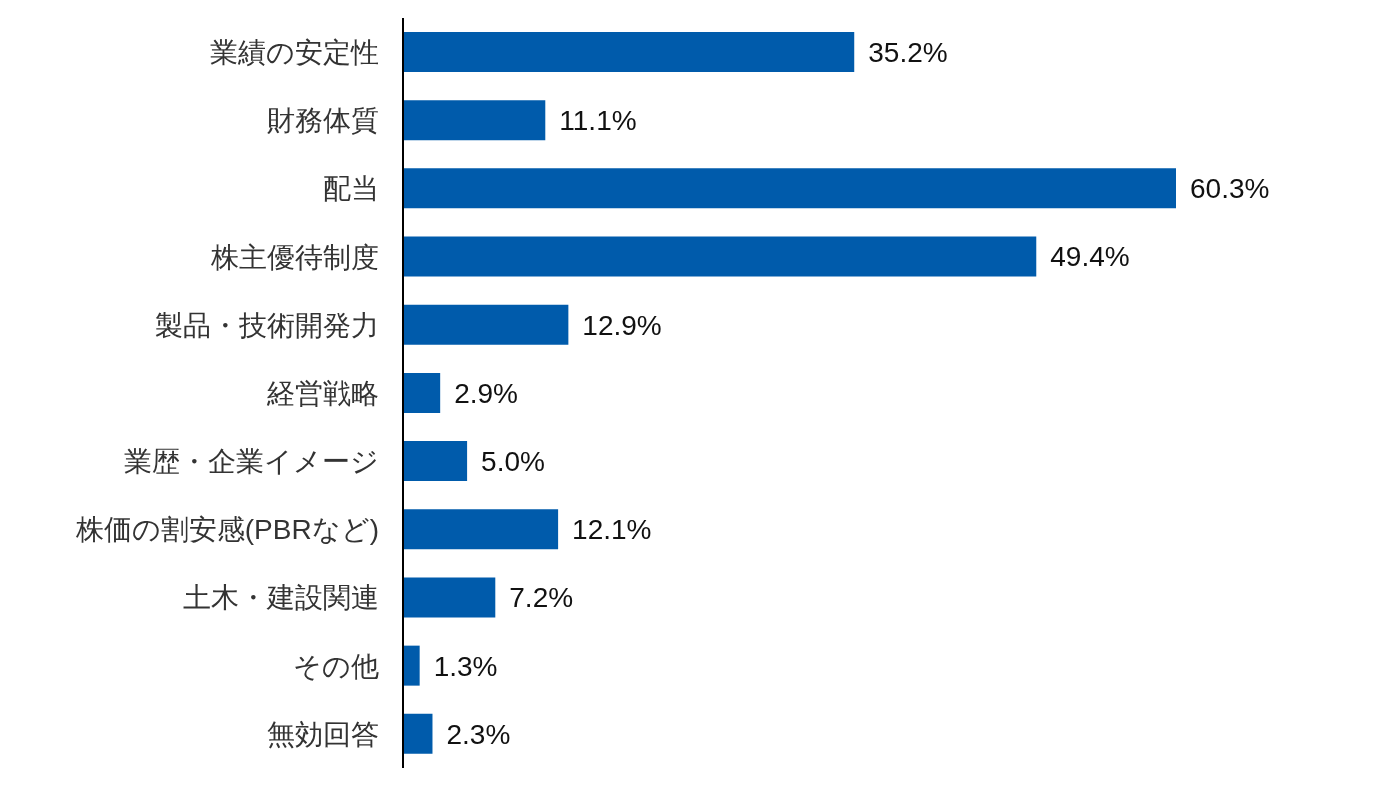 The height and width of the screenshot is (785, 1389). Describe the element at coordinates (336, 666) in the screenshot. I see `y-tick-label: その他` at that location.